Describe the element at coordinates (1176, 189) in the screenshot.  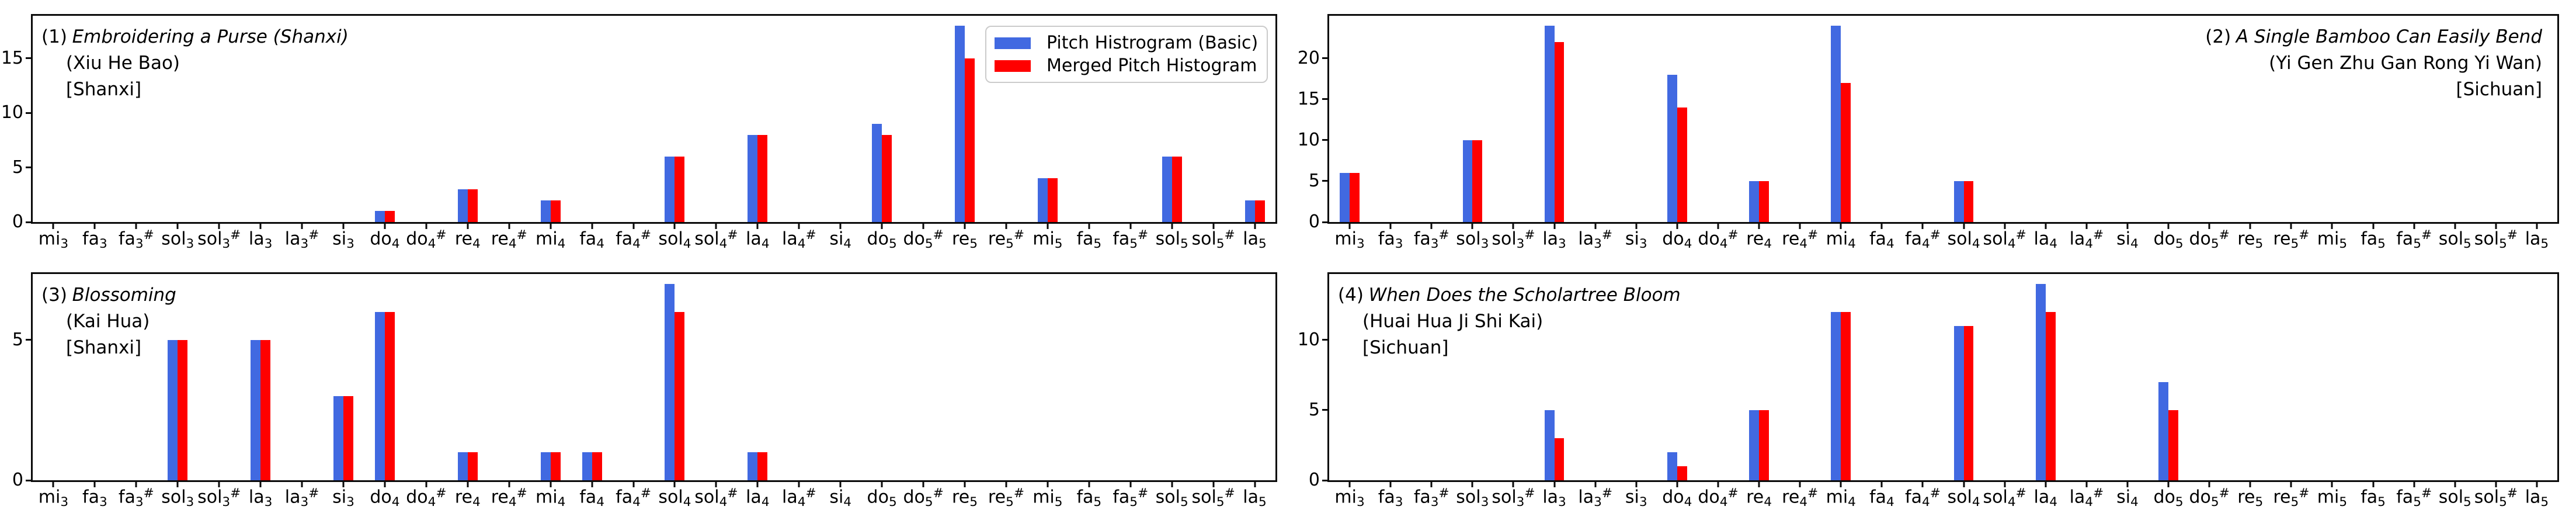
I see `bar-merged-sol5` at that location.